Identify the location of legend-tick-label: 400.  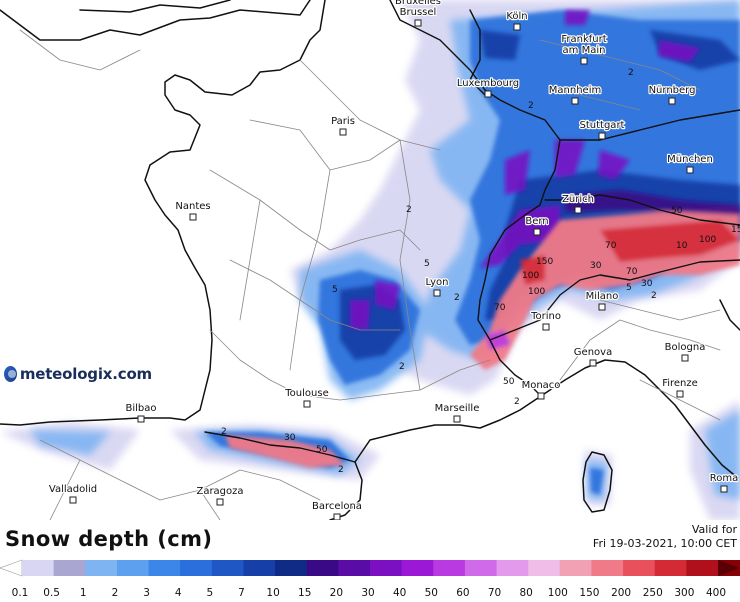
(716, 593).